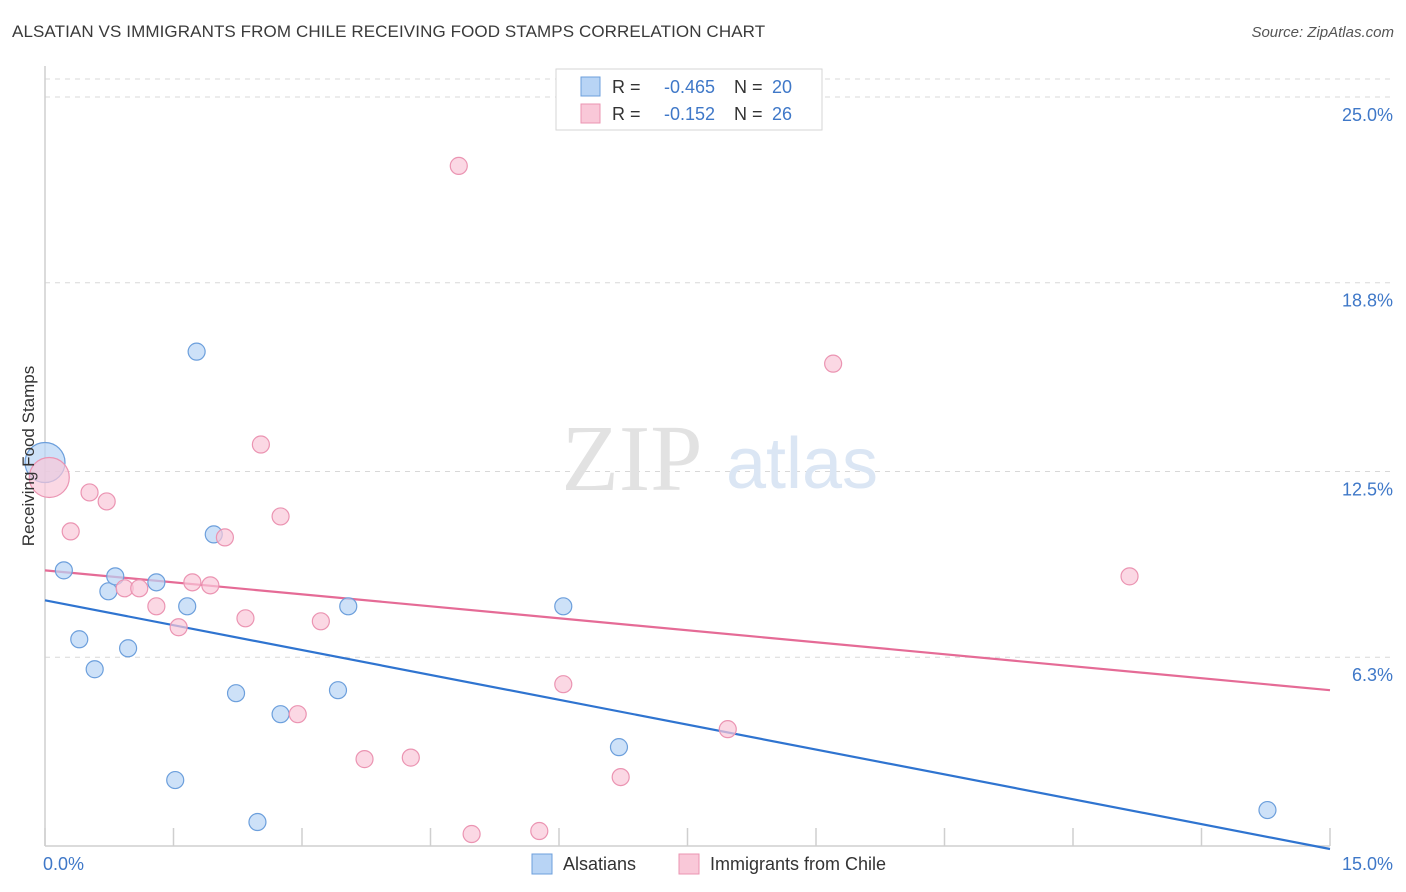 Image resolution: width=1406 pixels, height=892 pixels. What do you see at coordinates (802, 464) in the screenshot?
I see `watermark-atlas: atlas` at bounding box center [802, 464].